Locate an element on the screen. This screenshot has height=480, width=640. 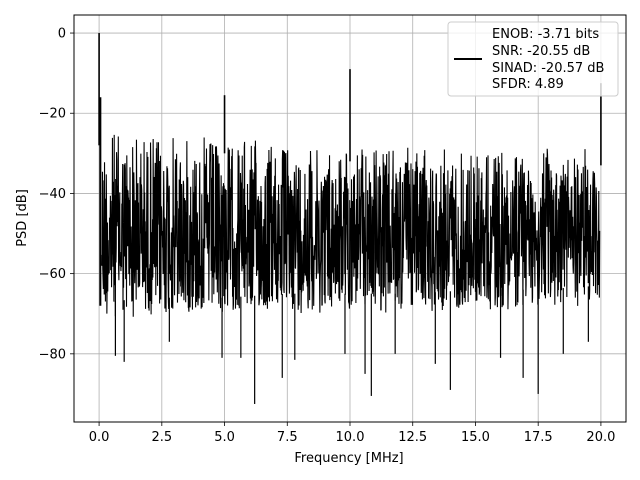
legend-box is located at coordinates (533, 59).